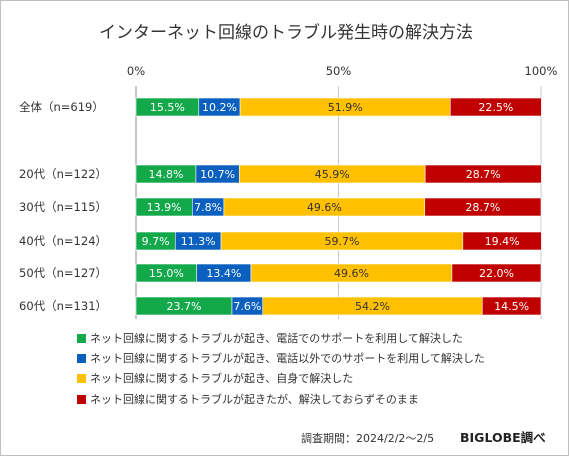  I want to click on legend-entry: ネット回線に関するトラブルが起き、電話以外でのサポートを利用して解決した, so click(287, 358).